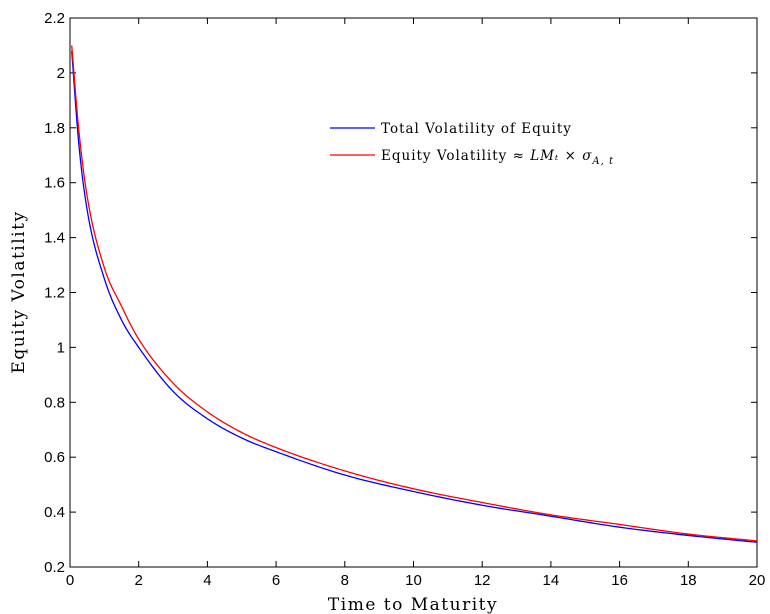  Describe the element at coordinates (54, 293) in the screenshot. I see `y-tick-label-5: 1.2` at that location.